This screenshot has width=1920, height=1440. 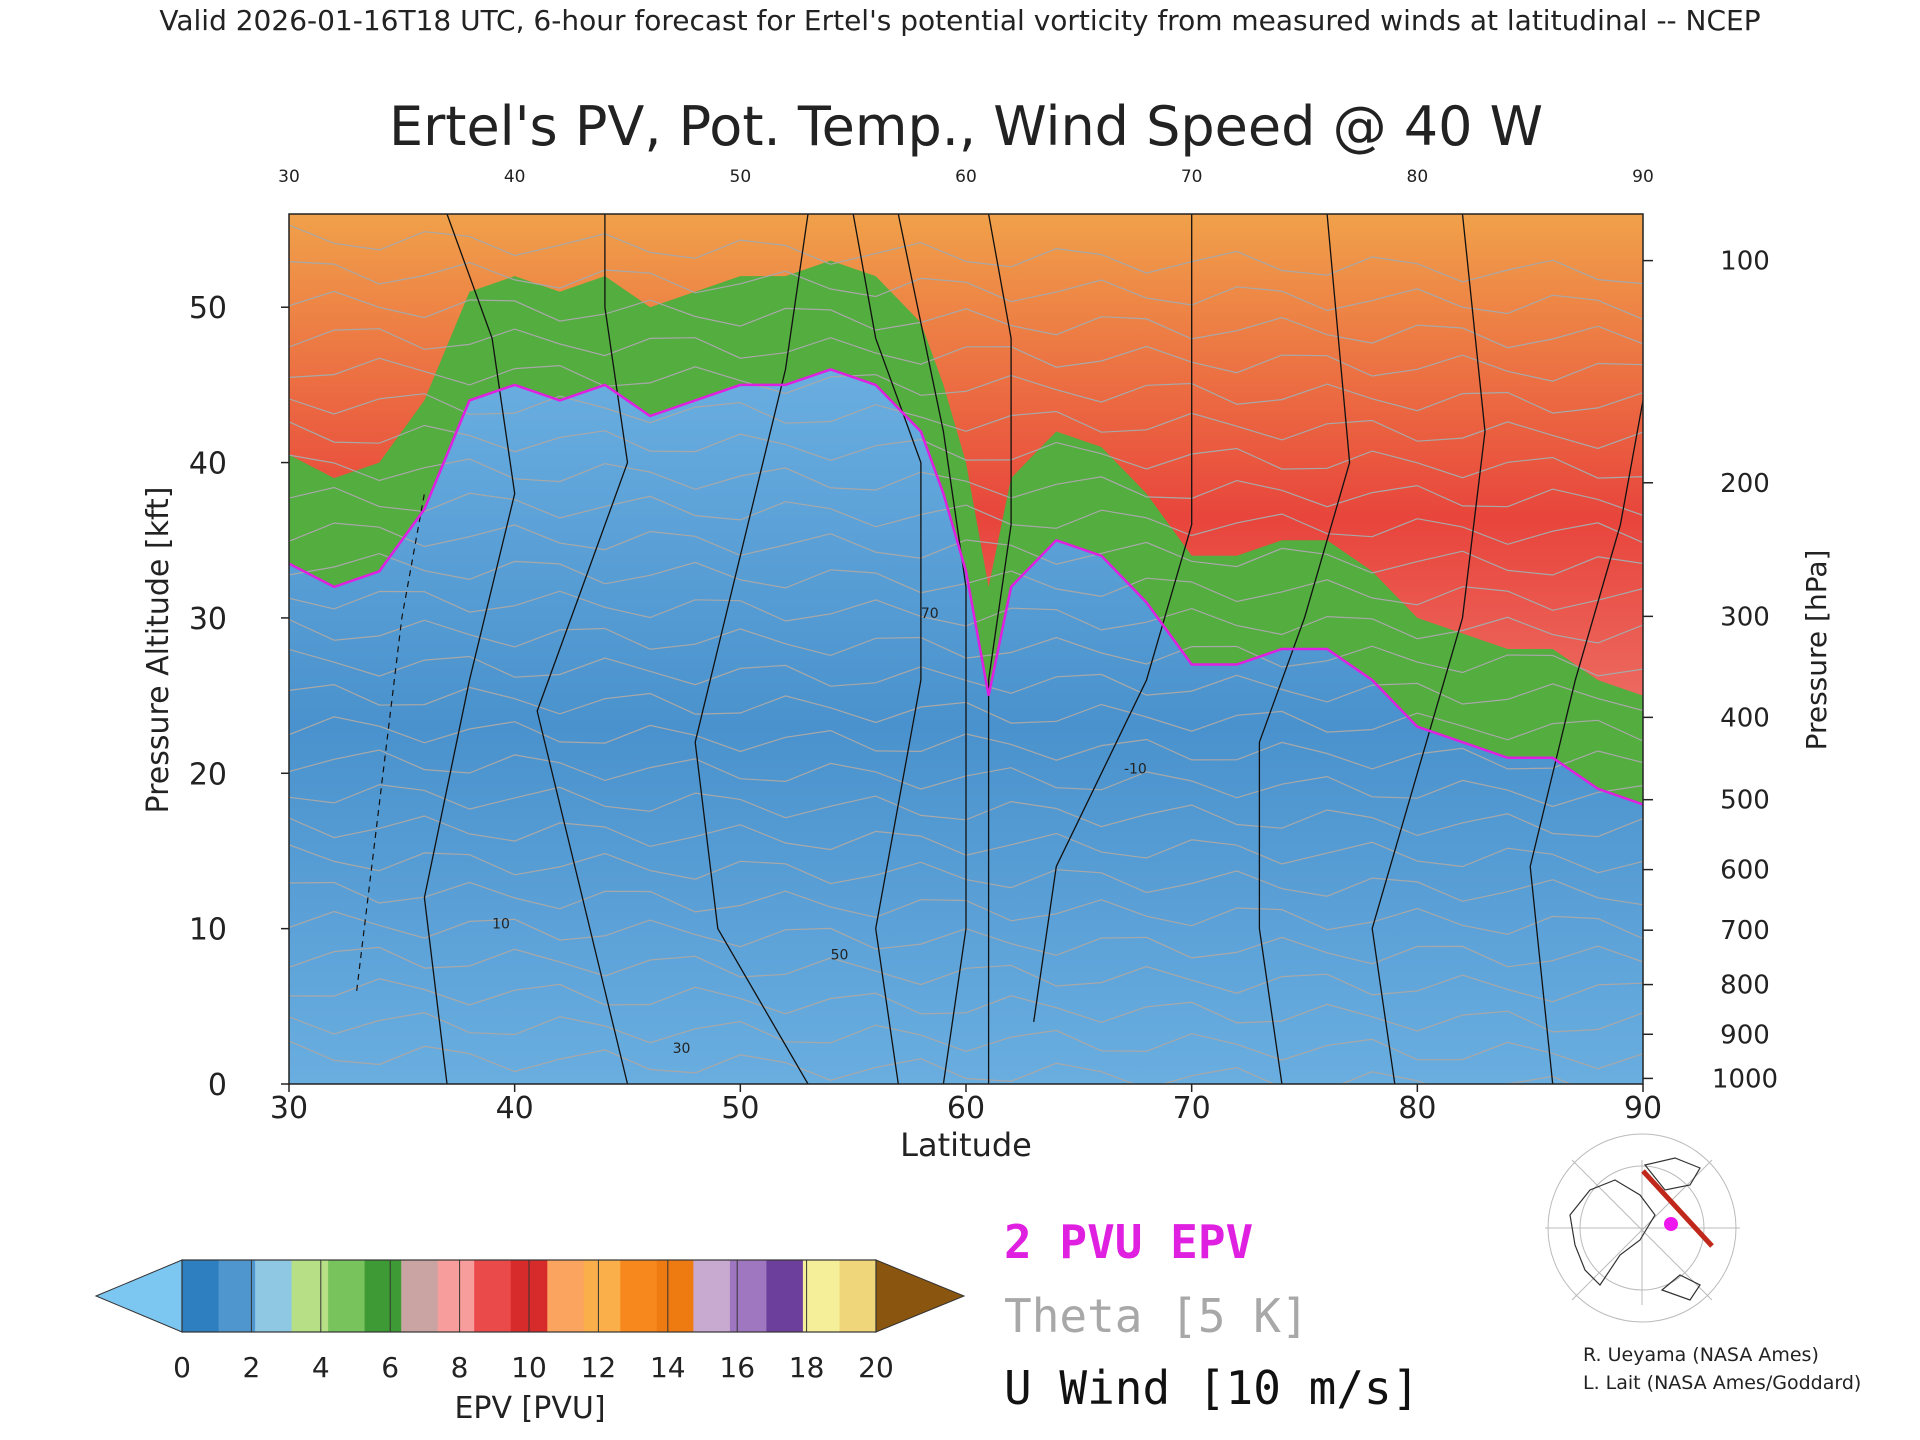 I want to click on colorbar-tick-label: 8, so click(x=460, y=1367).